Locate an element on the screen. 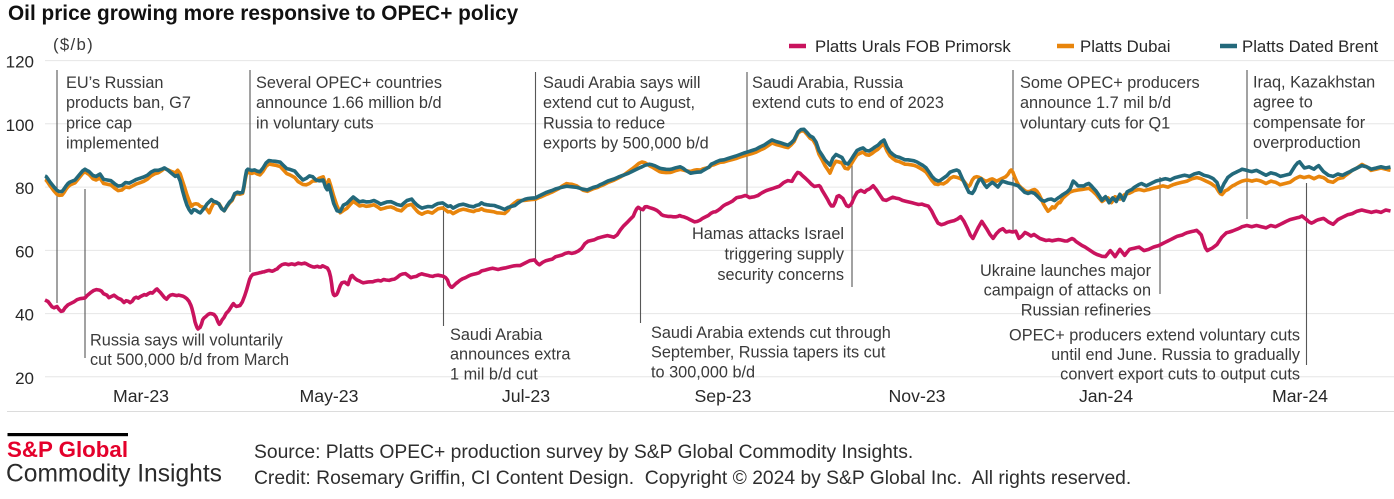  svg-text: Saudi Arabia says will is located at coordinates (621, 83).